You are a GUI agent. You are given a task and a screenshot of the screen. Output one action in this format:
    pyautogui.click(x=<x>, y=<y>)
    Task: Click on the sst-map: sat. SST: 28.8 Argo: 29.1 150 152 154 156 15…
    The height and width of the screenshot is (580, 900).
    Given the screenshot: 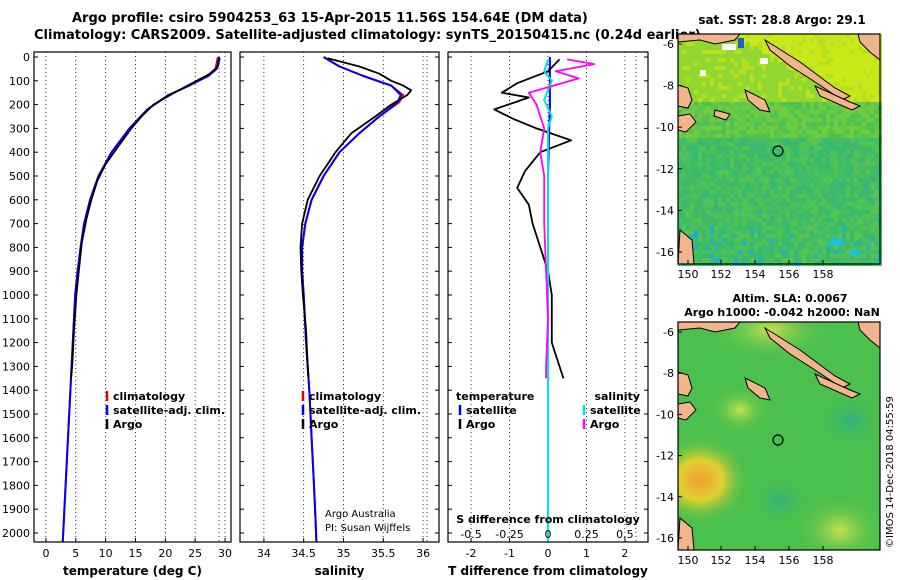 What is the action you would take?
    pyautogui.click(x=769, y=147)
    